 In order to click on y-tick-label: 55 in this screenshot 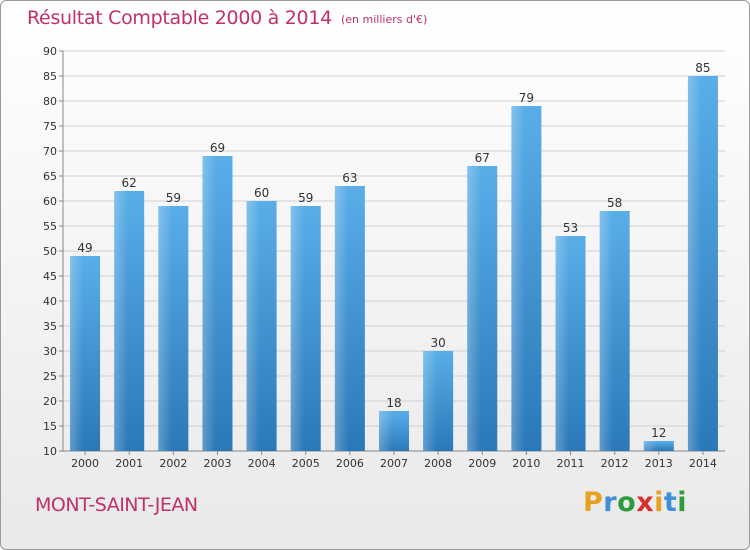, I will do `click(50, 226)`.